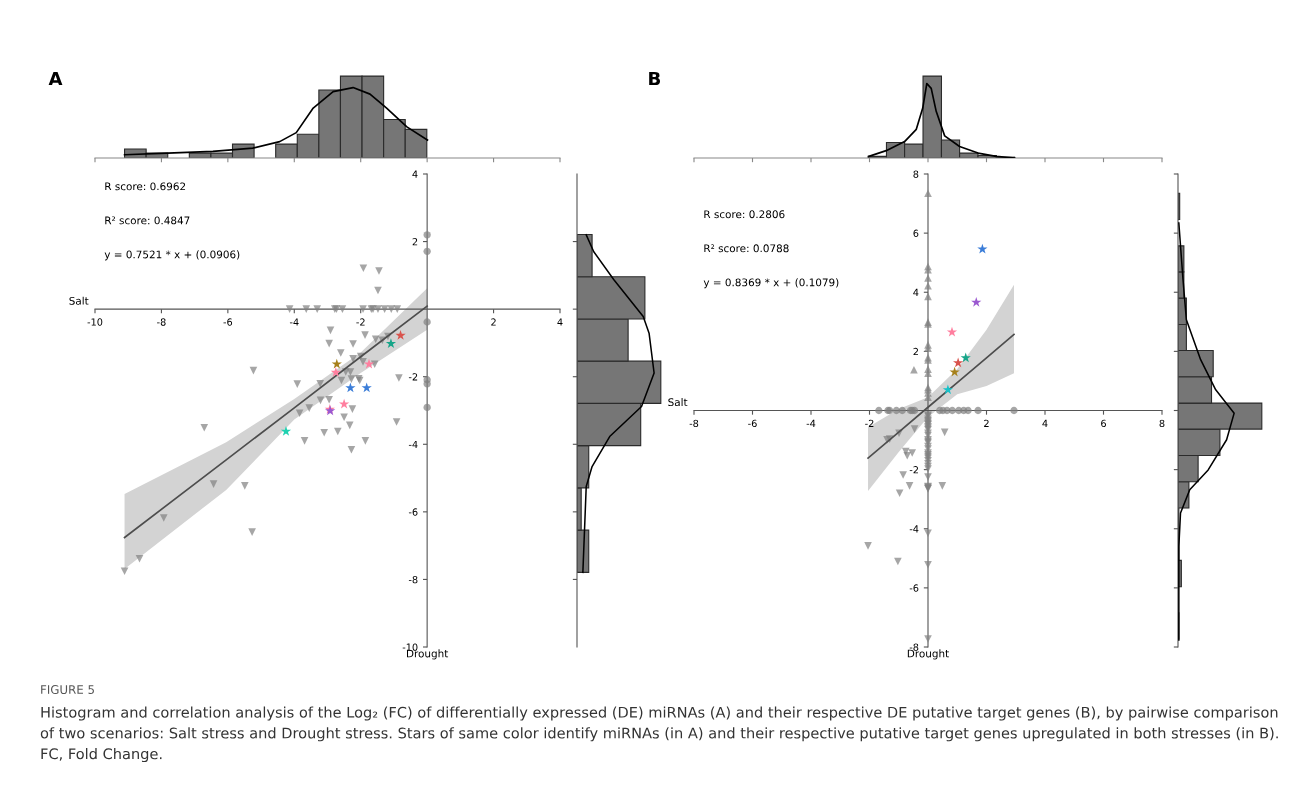  I want to click on annotation: R² score: 0.4847, so click(147, 220).